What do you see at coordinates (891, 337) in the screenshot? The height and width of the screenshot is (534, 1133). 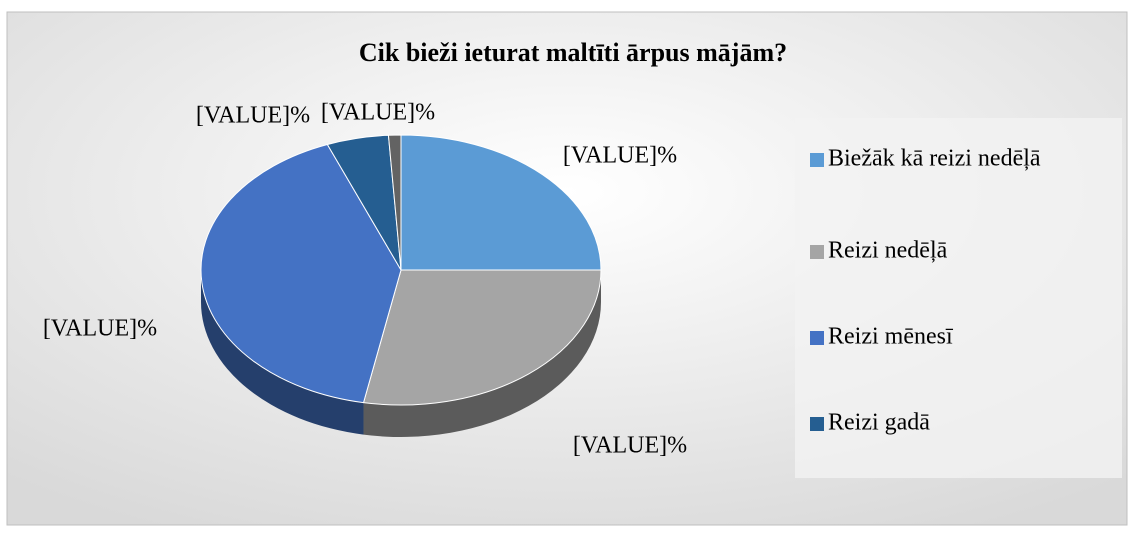 I see `legend-label: Reizi mēnesī` at bounding box center [891, 337].